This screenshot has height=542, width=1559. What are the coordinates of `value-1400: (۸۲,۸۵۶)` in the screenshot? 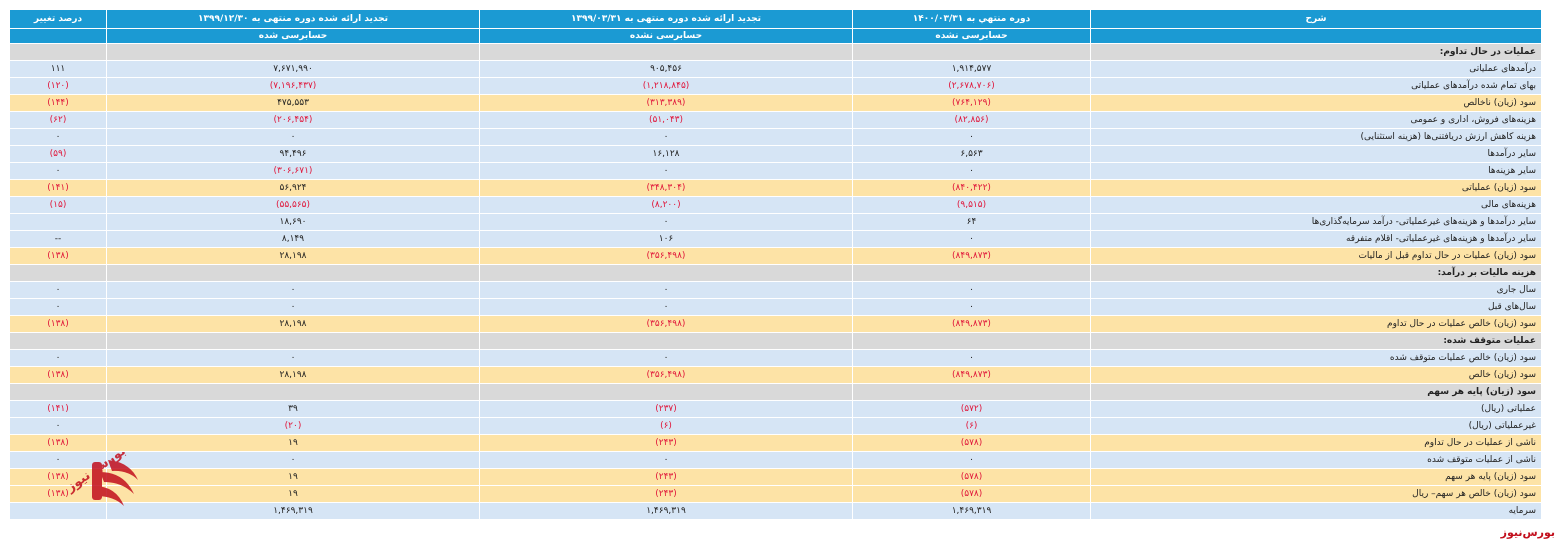 It's located at (971, 120).